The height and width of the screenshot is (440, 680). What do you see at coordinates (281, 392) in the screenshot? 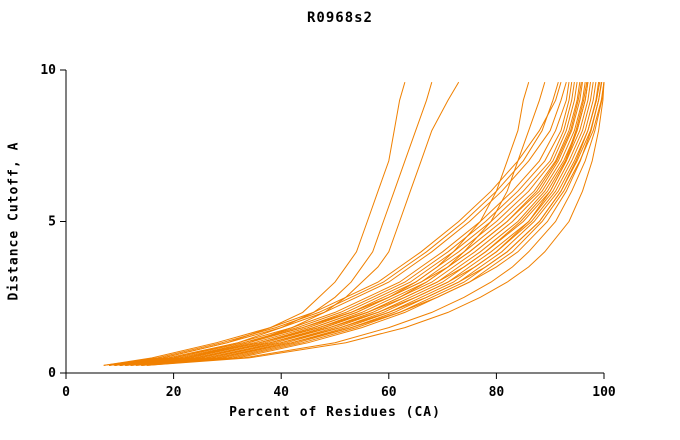
I see `x-tick-label: 40` at bounding box center [281, 392].